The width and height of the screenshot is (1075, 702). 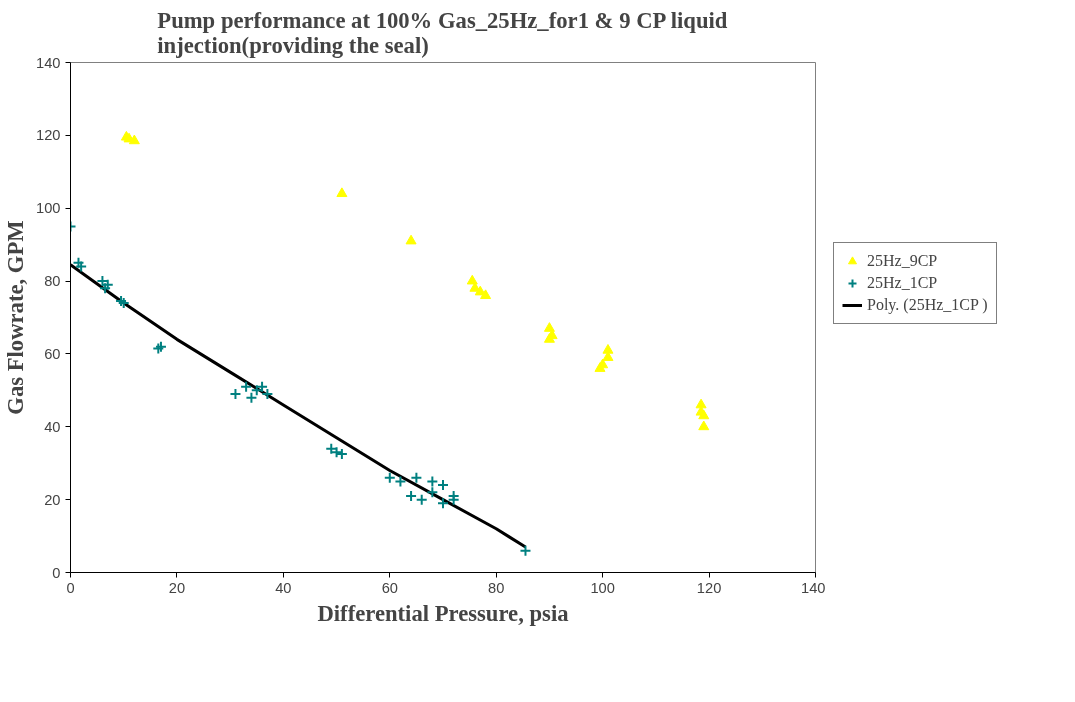 What do you see at coordinates (48, 62) in the screenshot?
I see `y-tick-label: 140` at bounding box center [48, 62].